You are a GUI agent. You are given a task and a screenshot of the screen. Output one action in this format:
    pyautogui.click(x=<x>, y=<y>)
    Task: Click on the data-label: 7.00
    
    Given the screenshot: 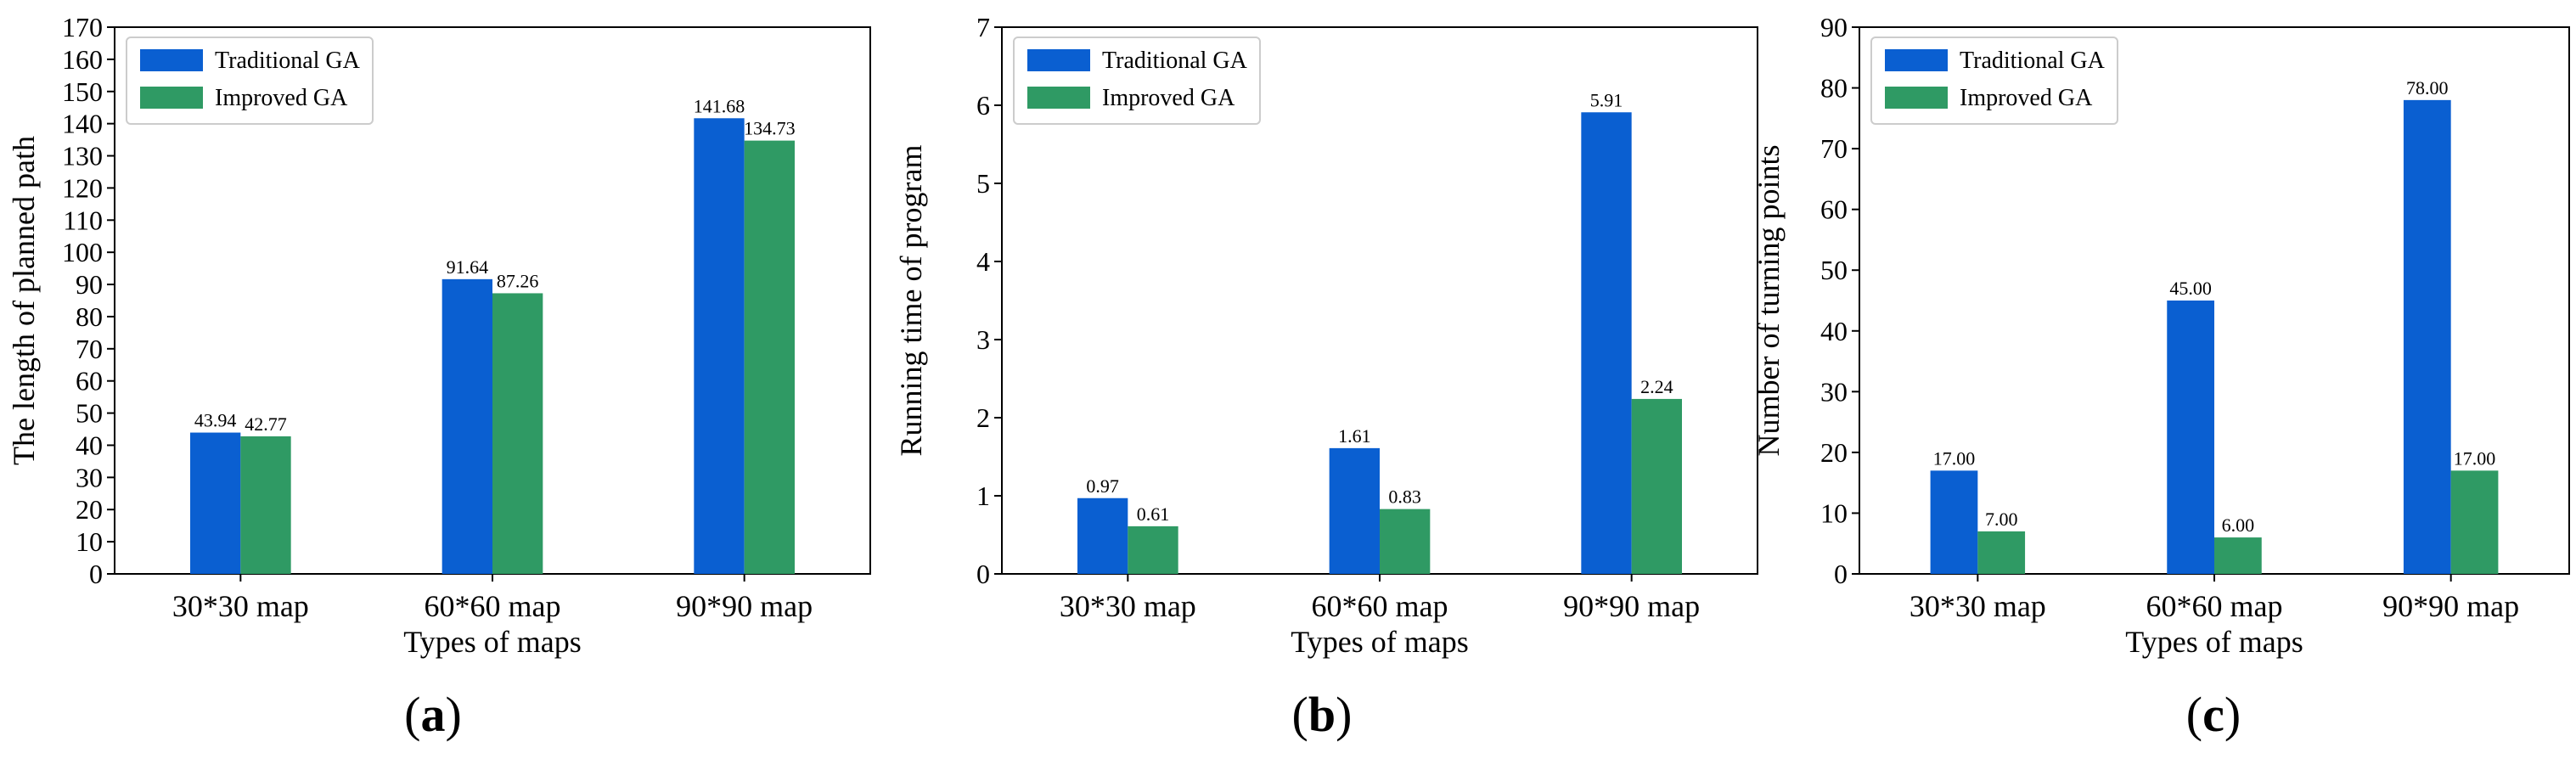 What is the action you would take?
    pyautogui.click(x=2002, y=519)
    